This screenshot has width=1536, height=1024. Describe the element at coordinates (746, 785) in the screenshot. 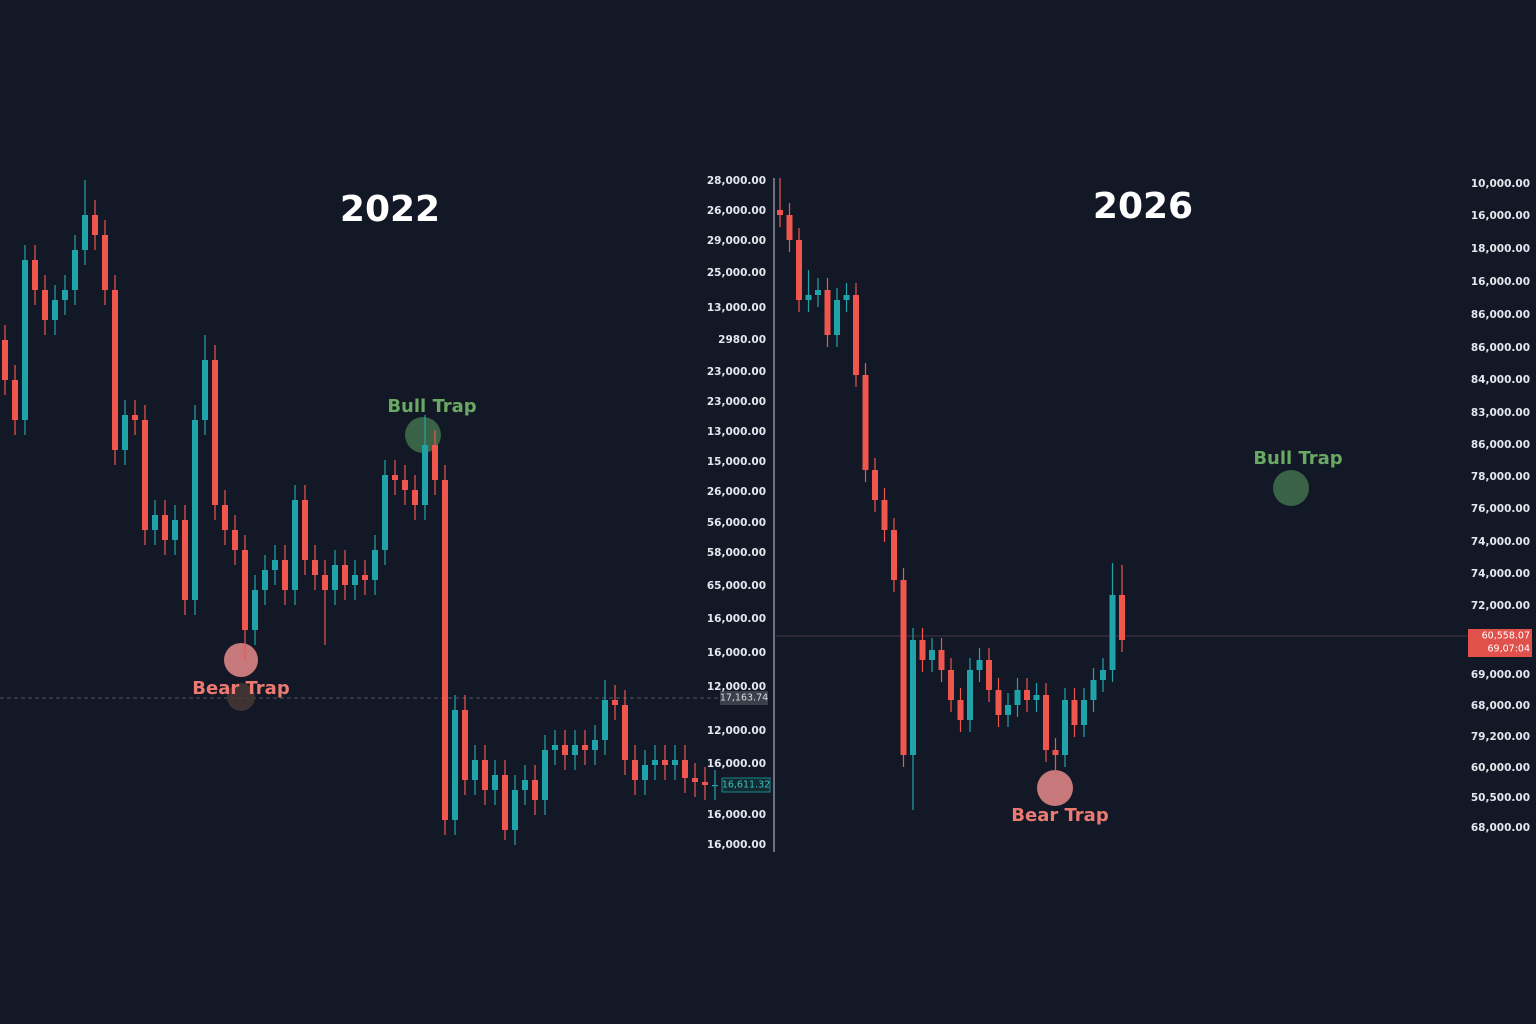

I see `price-tag: 16,611.32` at that location.